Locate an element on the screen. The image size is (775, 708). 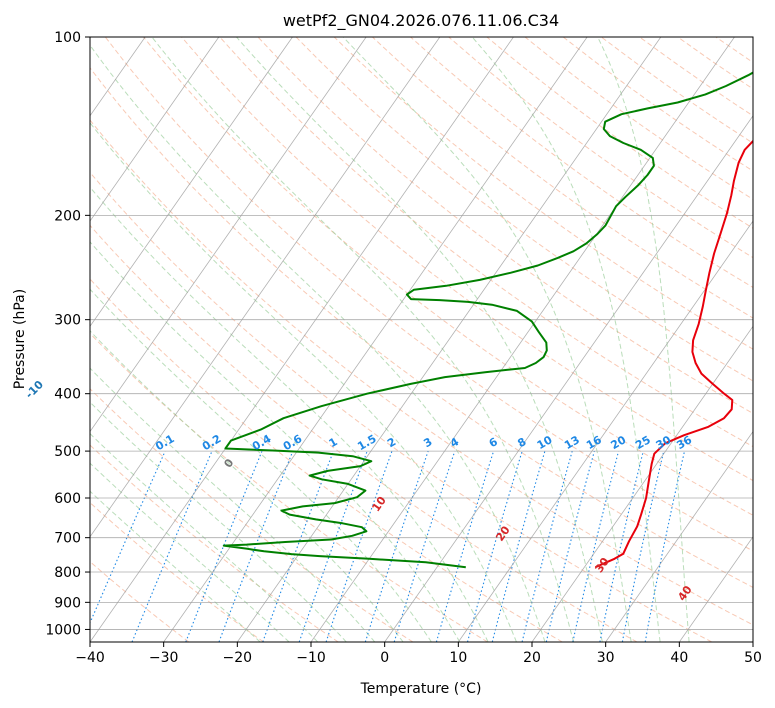
y-tick-label: 1000 is located at coordinates (63, 630).